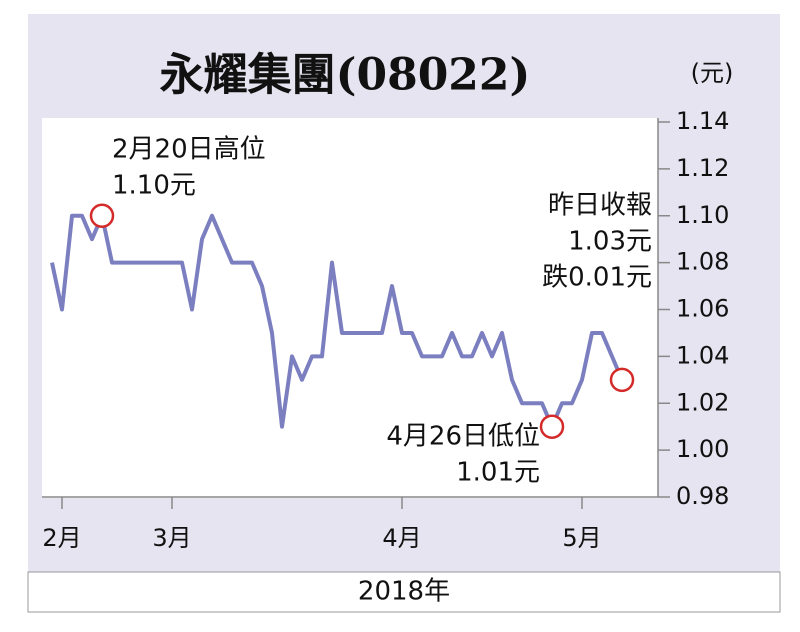 The height and width of the screenshot is (632, 800). I want to click on chart-title: 永耀集團(08022), so click(345, 75).